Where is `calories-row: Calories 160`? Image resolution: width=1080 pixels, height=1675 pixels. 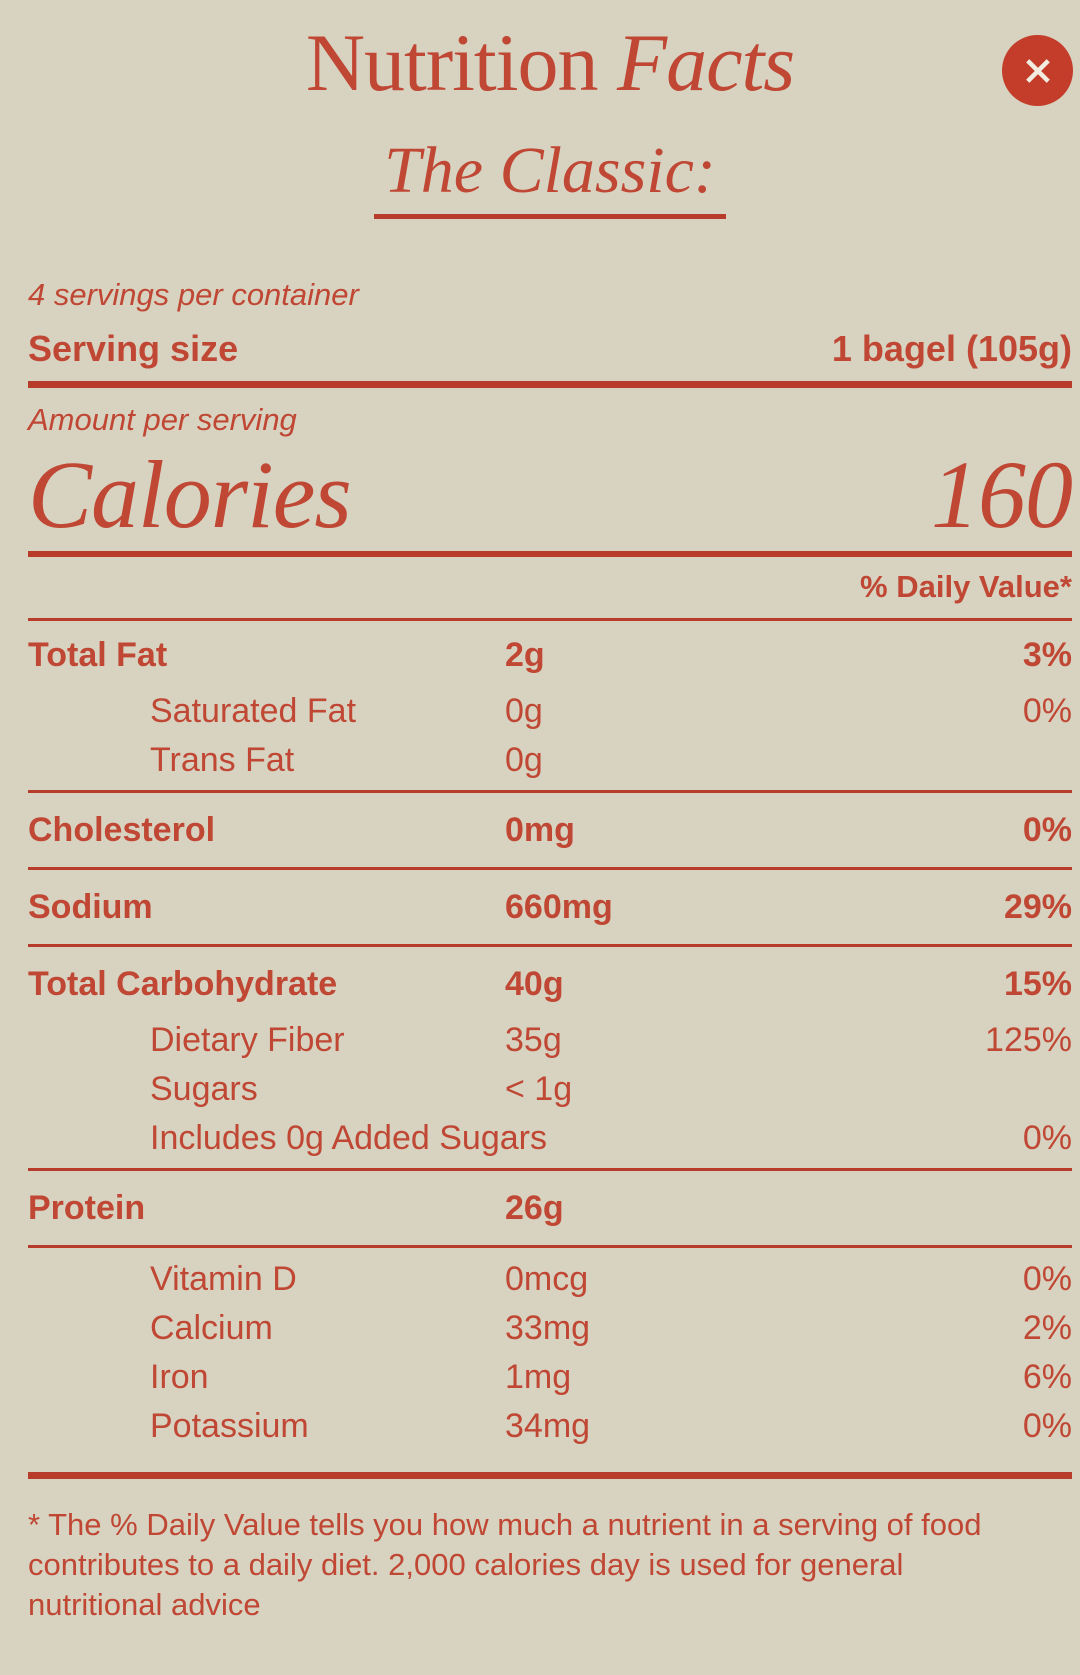 calories-row: Calories 160 is located at coordinates (550, 494).